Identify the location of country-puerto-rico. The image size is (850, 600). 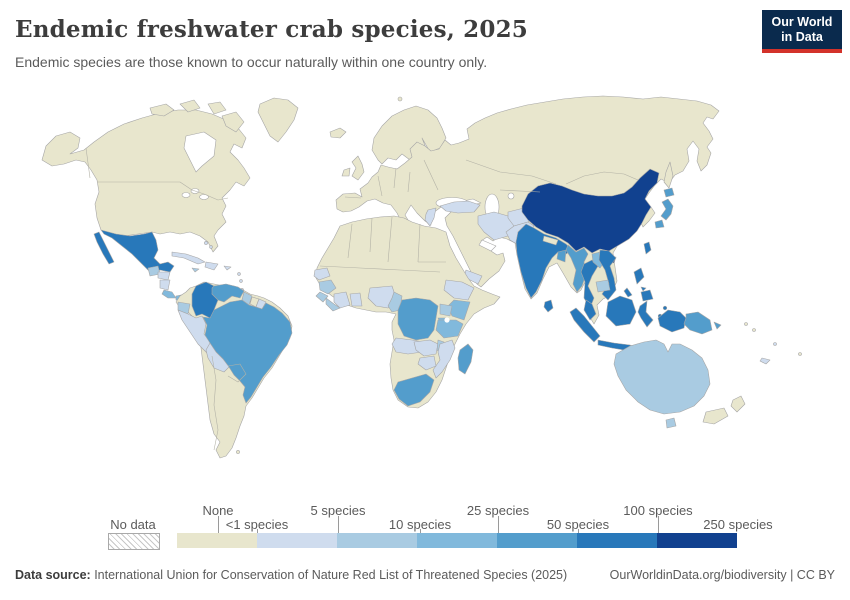
(227, 268).